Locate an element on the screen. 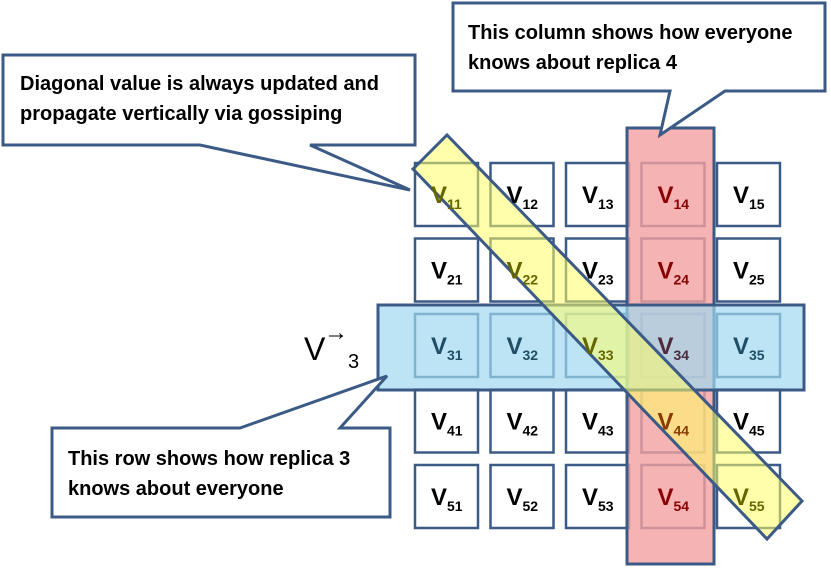  matrix-cell-label: V13 is located at coordinates (598, 197).